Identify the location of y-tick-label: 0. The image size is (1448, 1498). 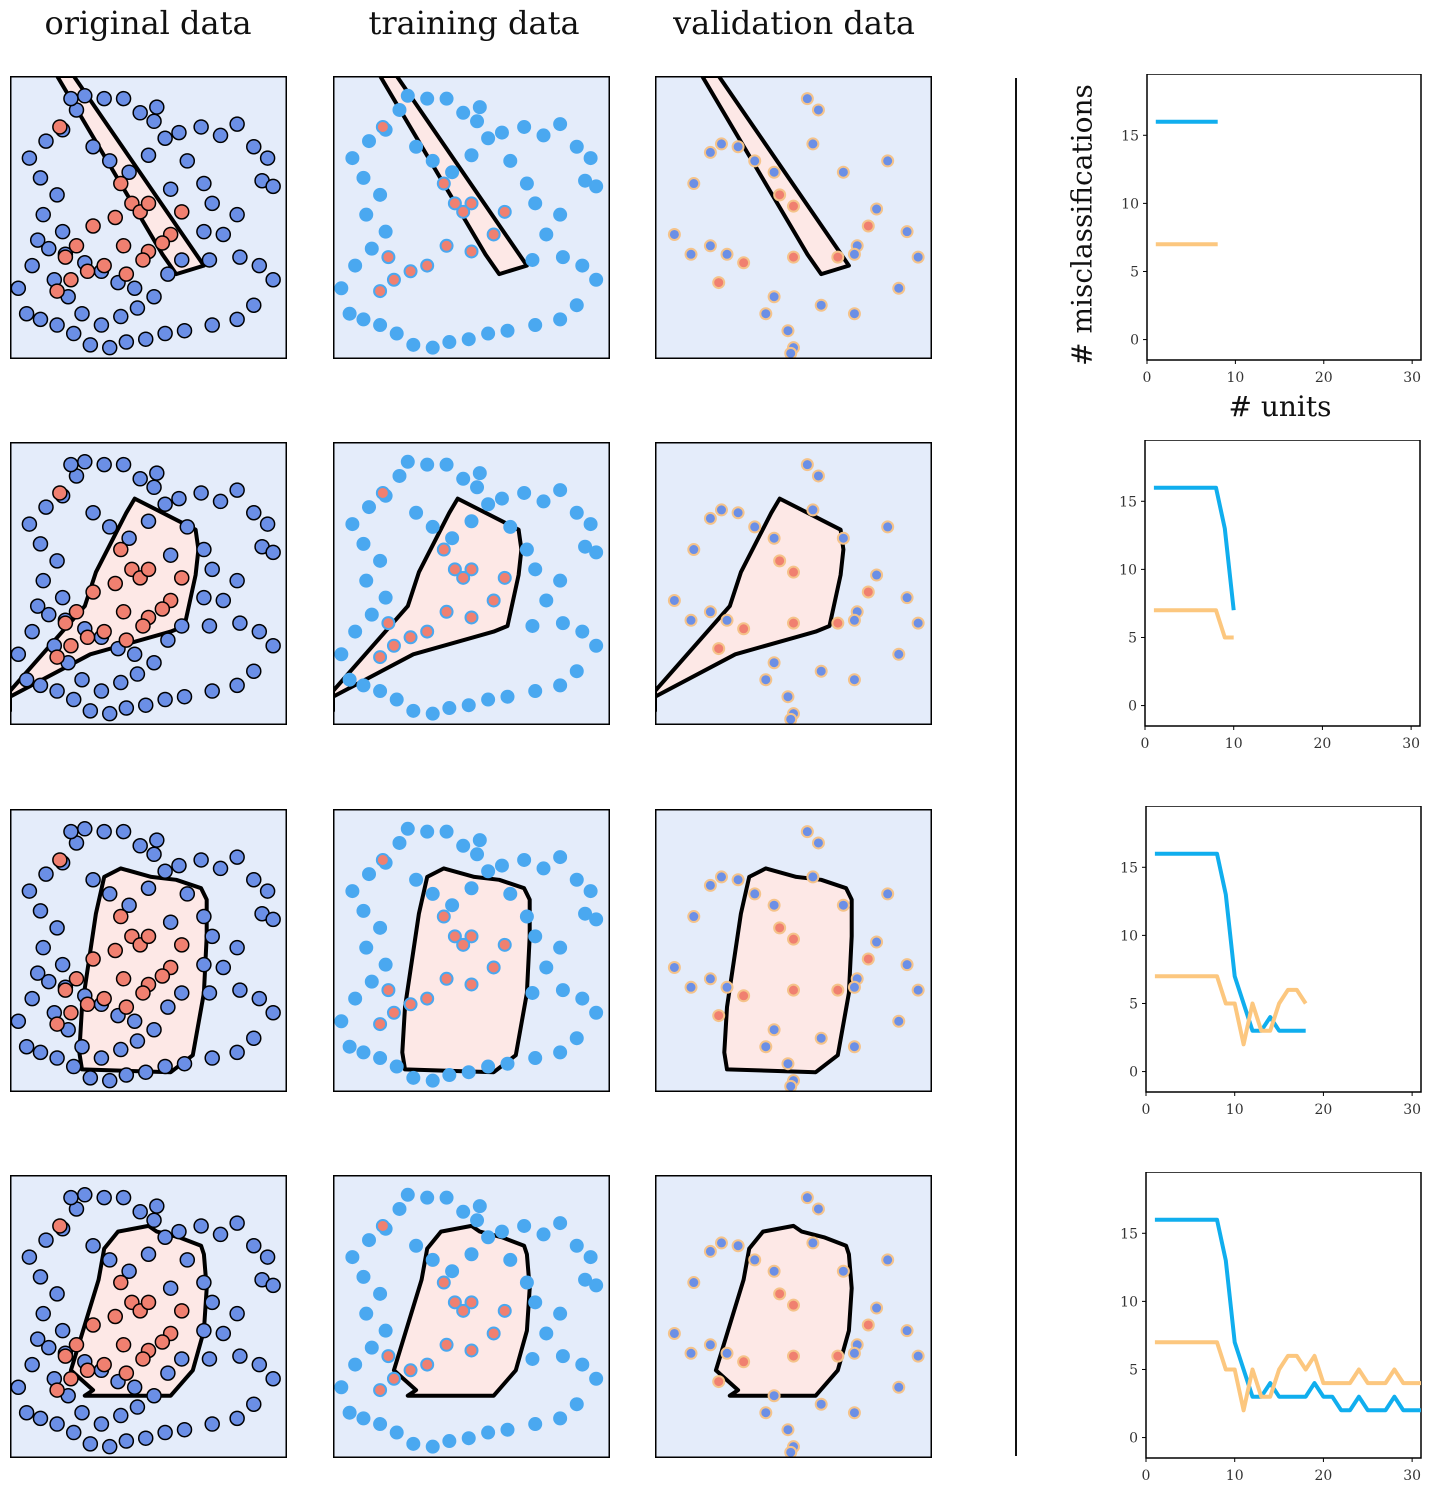
(1134, 341).